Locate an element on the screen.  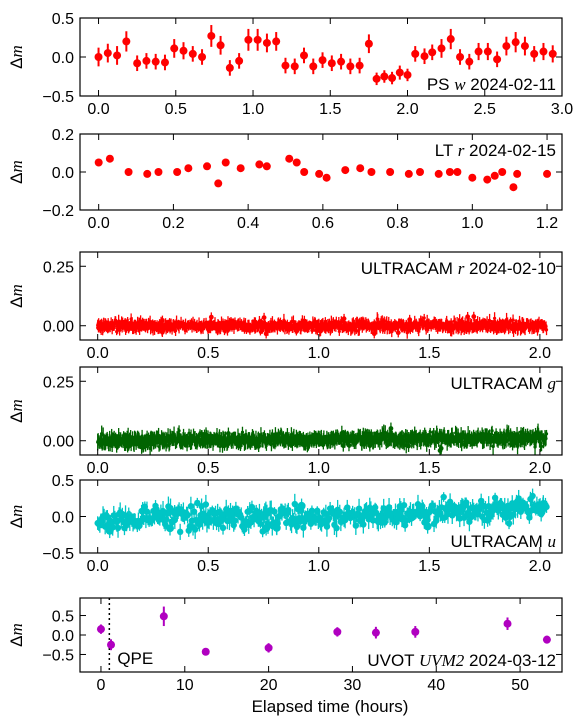
x-tick-label: 2.5 is located at coordinates (485, 109).